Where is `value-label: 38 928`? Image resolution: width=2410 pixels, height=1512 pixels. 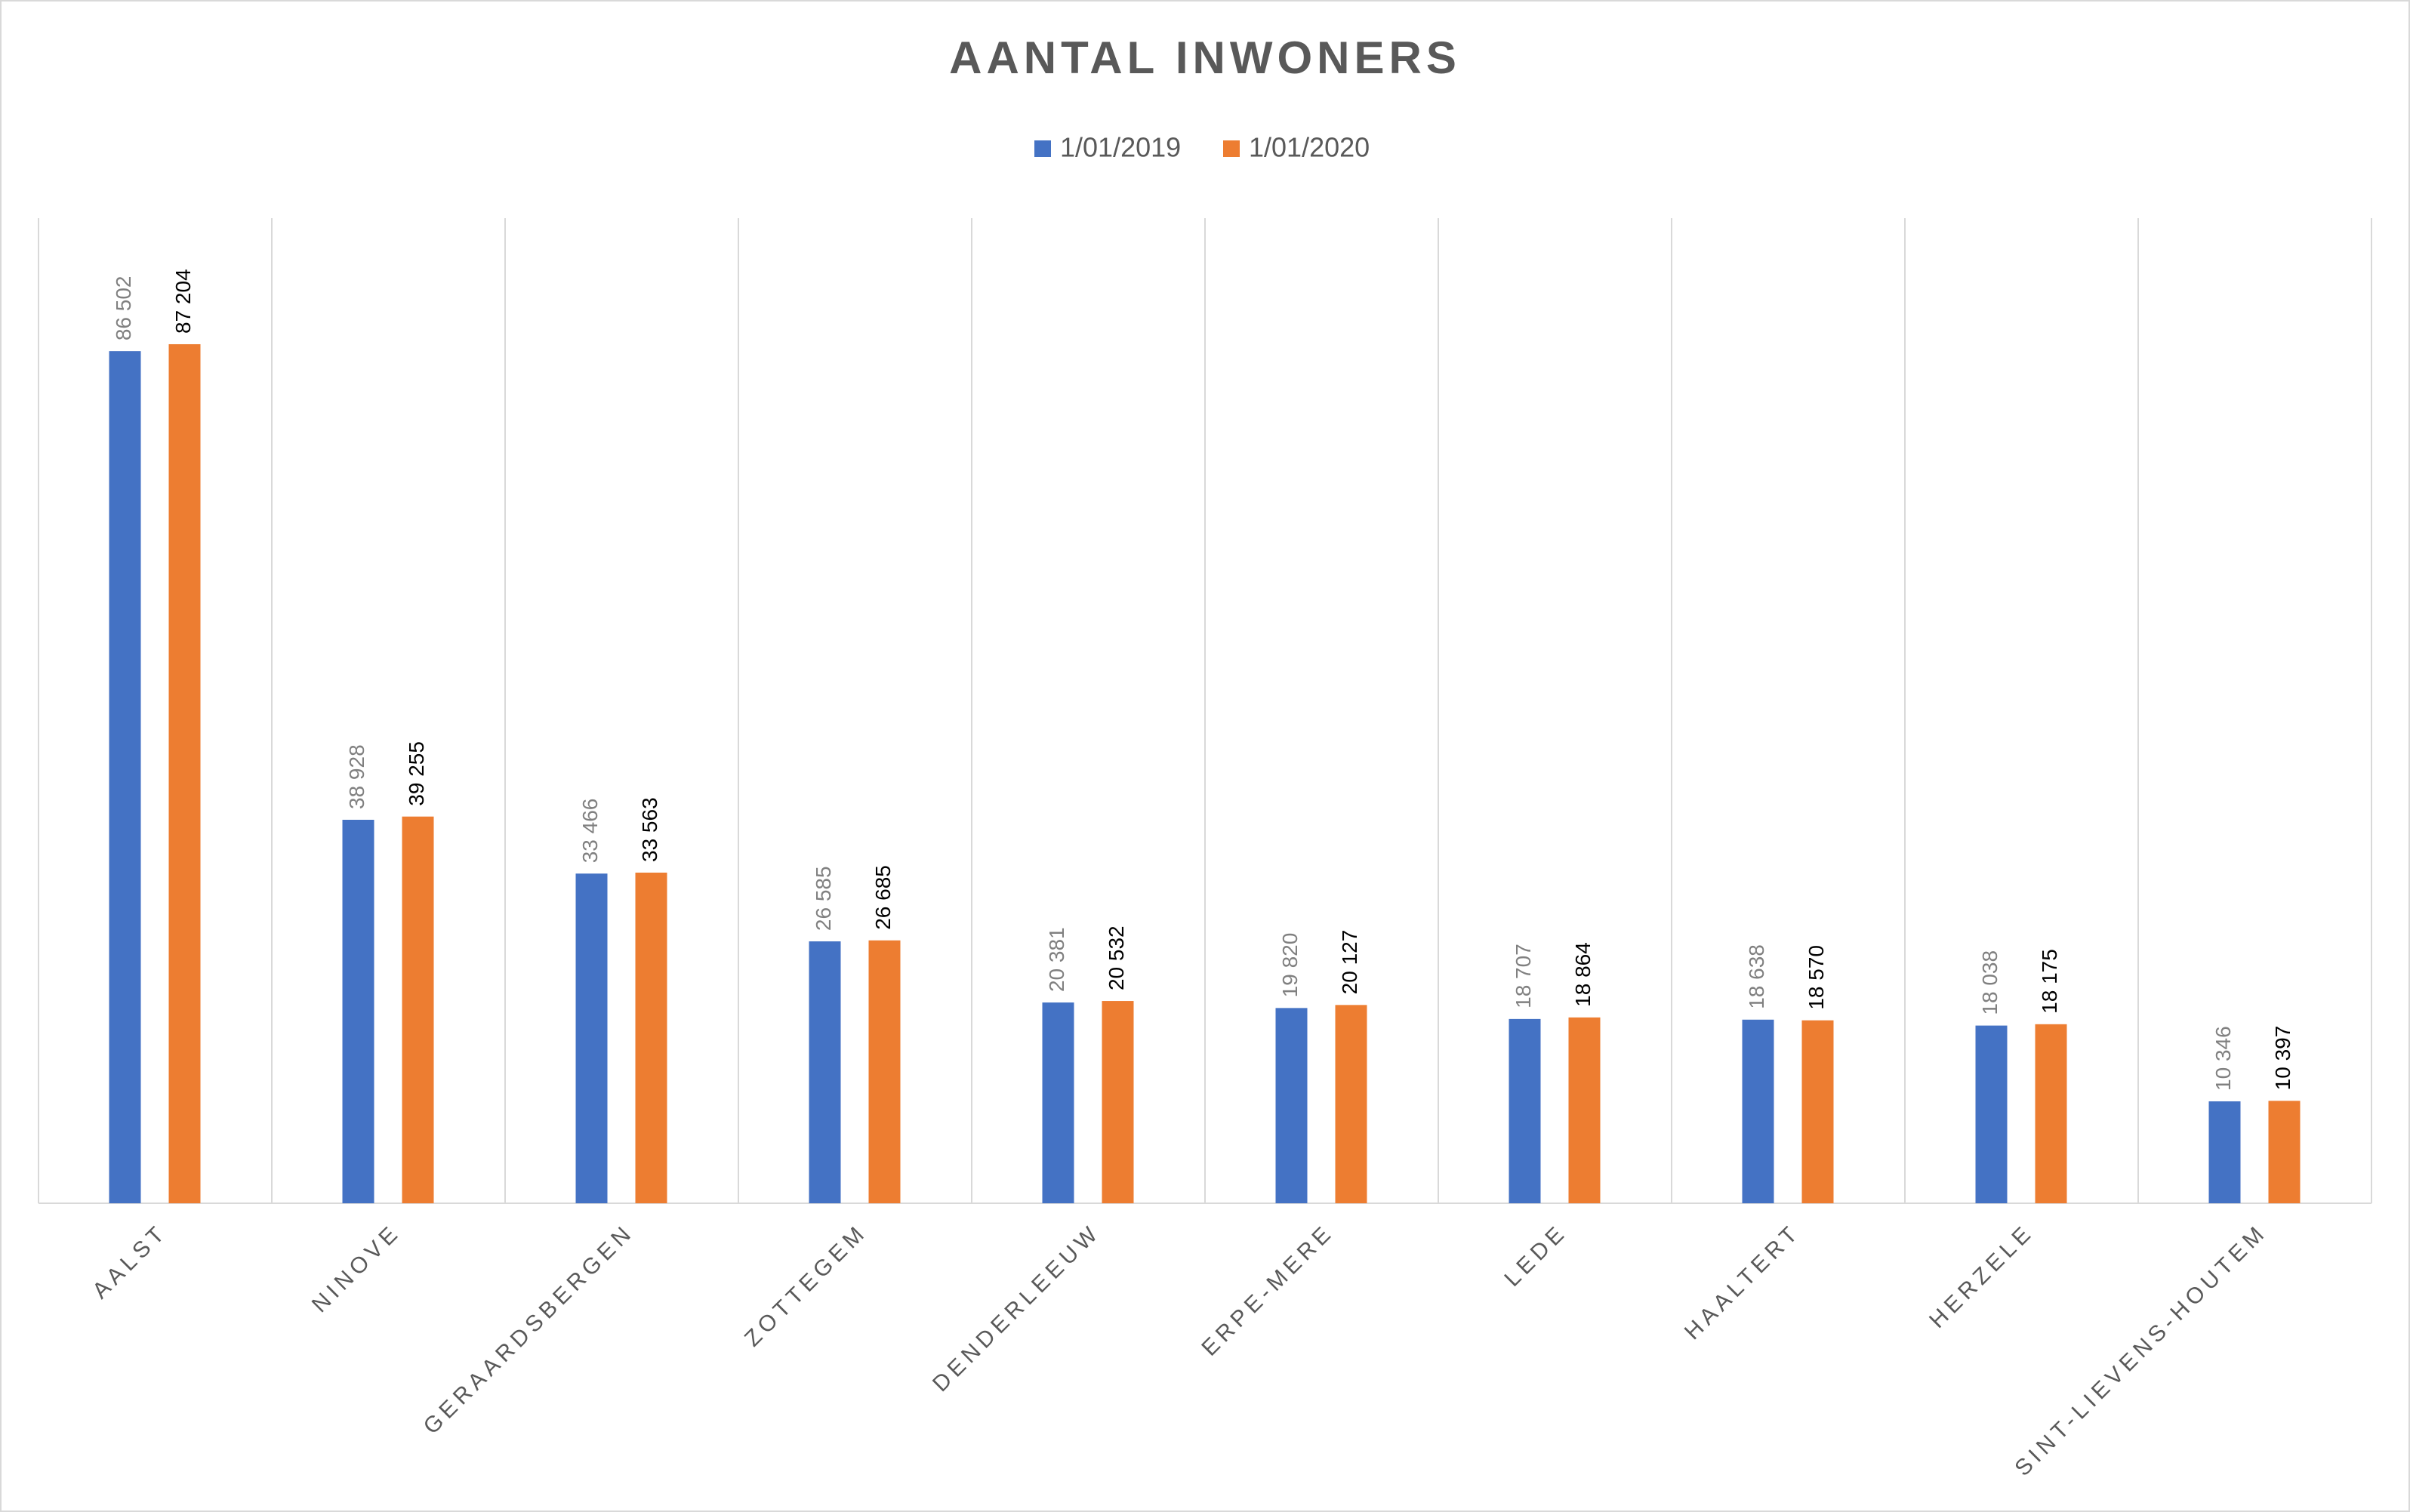 value-label: 38 928 is located at coordinates (356, 776).